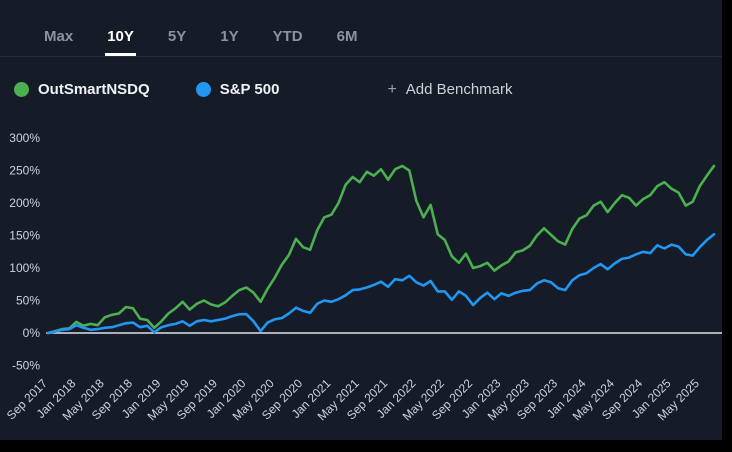 The height and width of the screenshot is (452, 732). Describe the element at coordinates (361, 28) in the screenshot. I see `time-range-tabs: Max 10Y 5Y 1Y YTD 6M` at that location.